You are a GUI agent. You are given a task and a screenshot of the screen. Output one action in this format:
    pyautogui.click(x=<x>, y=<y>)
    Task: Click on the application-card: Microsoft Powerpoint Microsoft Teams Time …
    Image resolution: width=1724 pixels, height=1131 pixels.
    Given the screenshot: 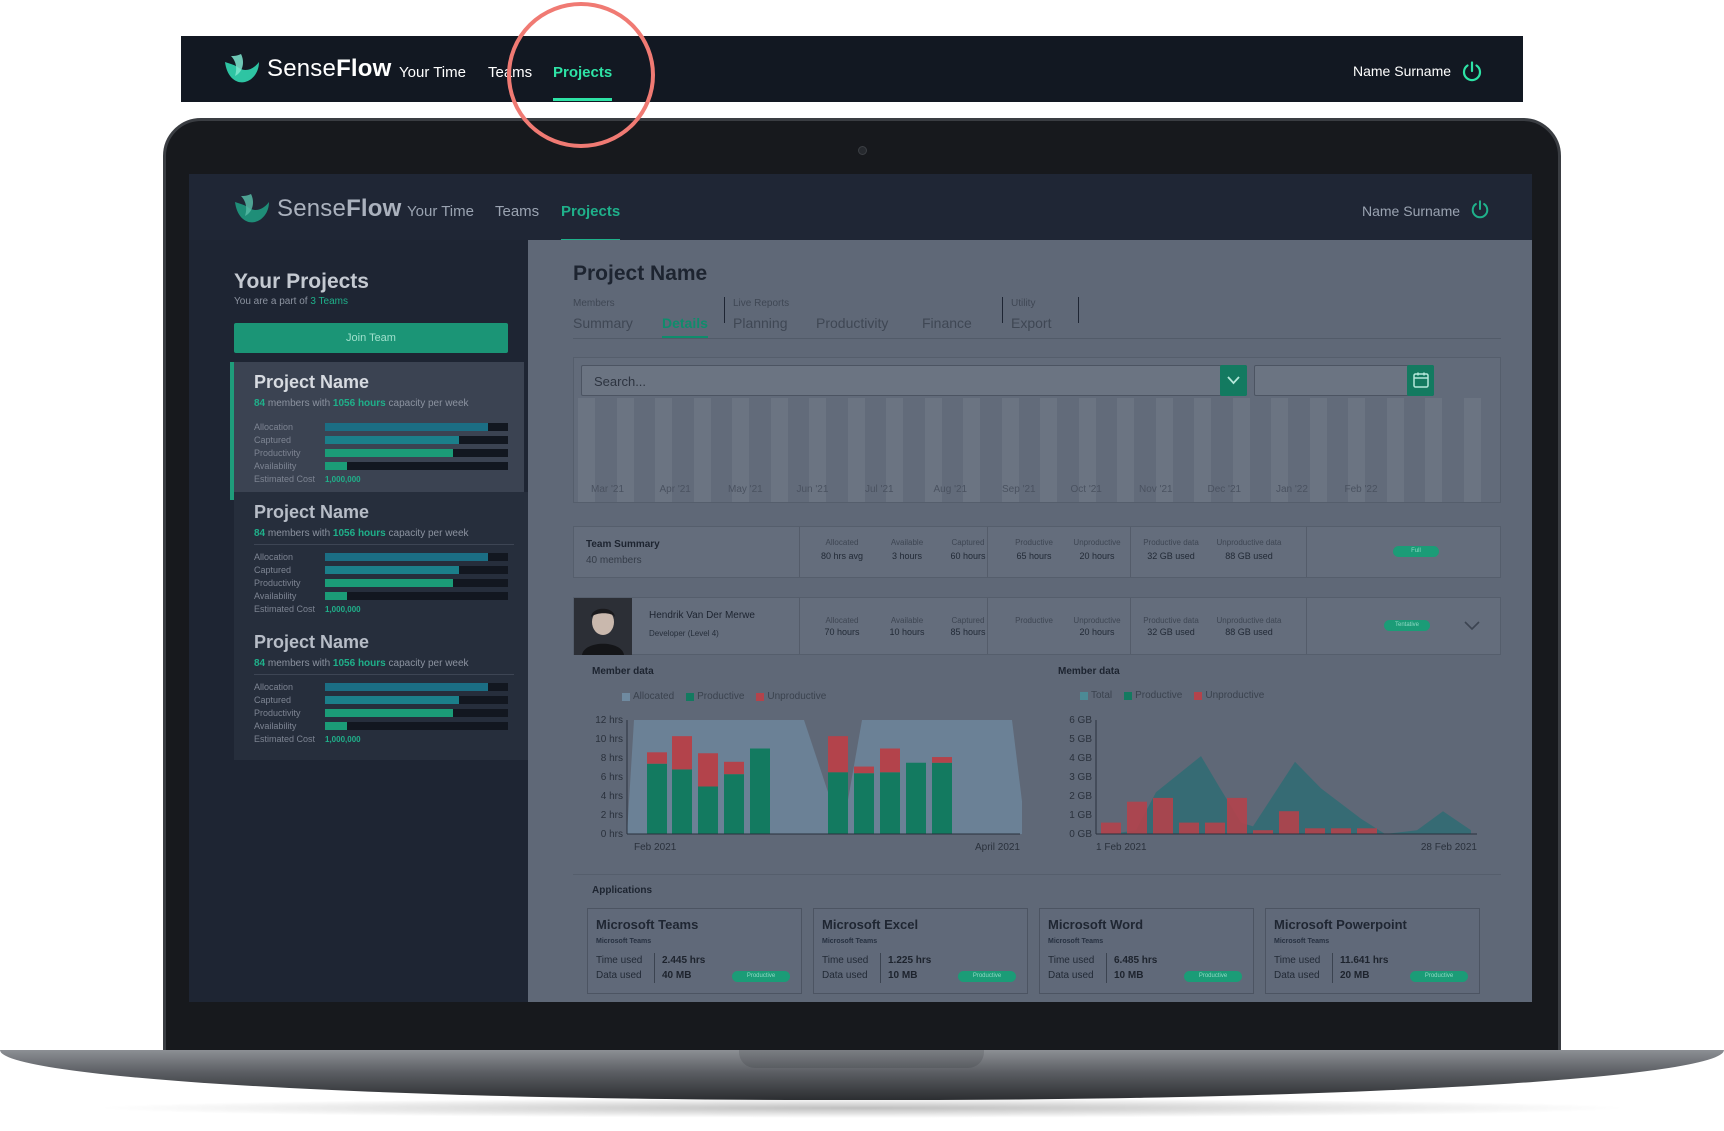 What is the action you would take?
    pyautogui.click(x=1372, y=951)
    